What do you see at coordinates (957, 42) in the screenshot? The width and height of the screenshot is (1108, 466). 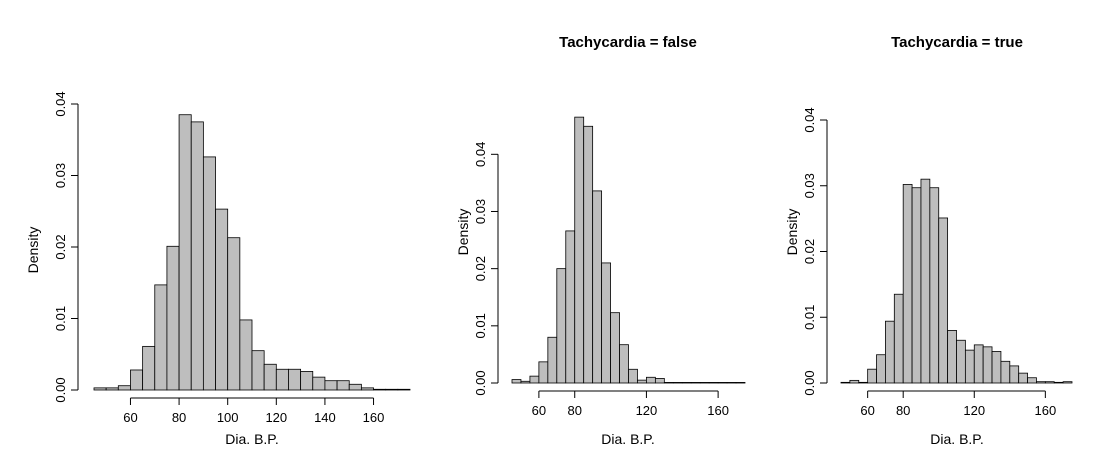 I see `panel-title: Tachycardia = true` at bounding box center [957, 42].